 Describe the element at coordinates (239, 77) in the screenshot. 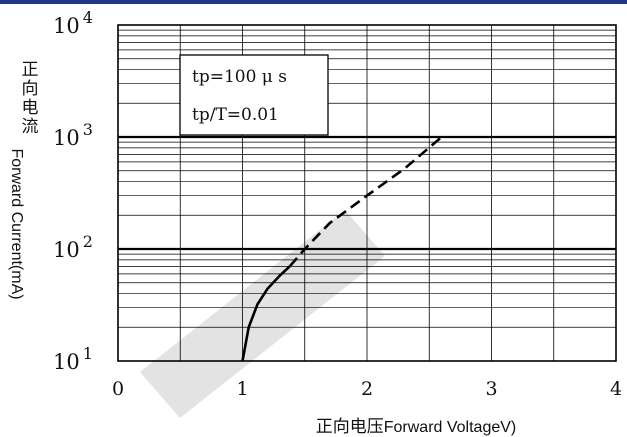

I see `annotation-pulse-width: tp=100 μ s` at that location.